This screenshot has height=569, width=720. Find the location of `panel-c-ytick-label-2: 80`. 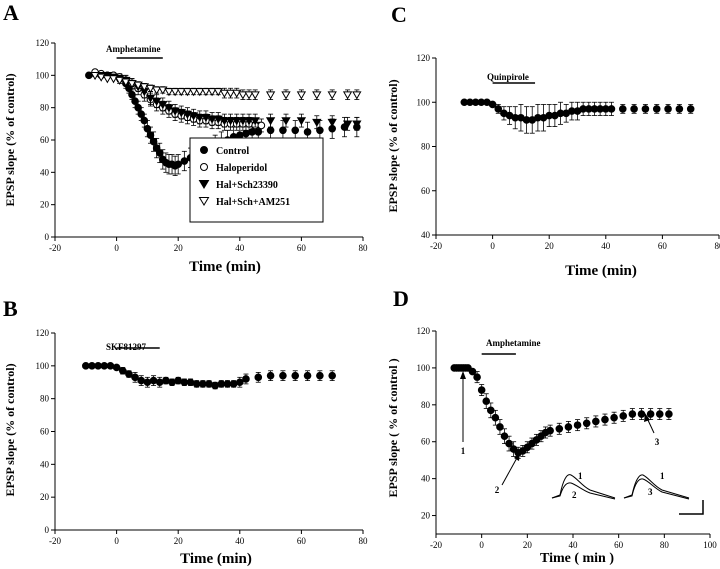

panel-c-ytick-label-2: 80 is located at coordinates (426, 147).